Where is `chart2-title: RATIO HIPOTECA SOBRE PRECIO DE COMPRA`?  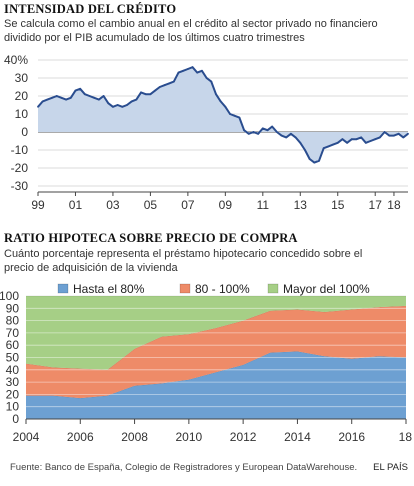 chart2-title: RATIO HIPOTECA SOBRE PRECIO DE COMPRA is located at coordinates (151, 238).